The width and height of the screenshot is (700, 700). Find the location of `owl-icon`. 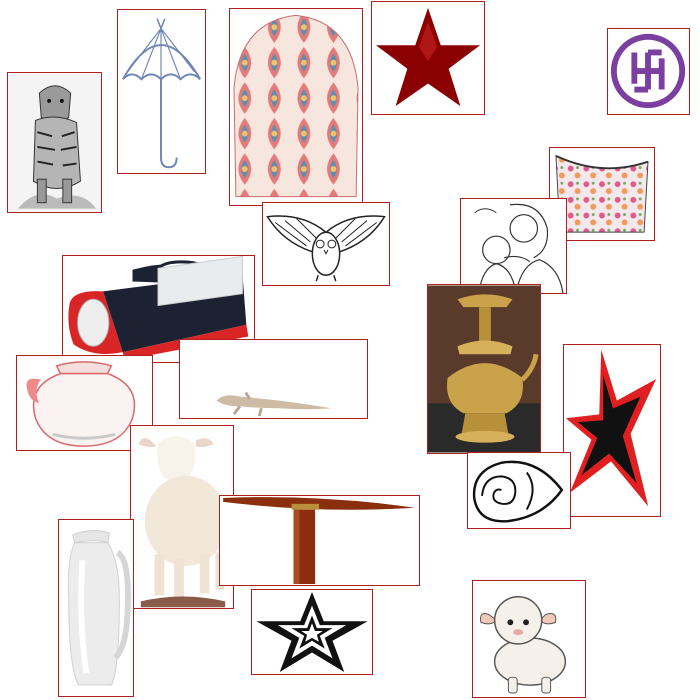

owl-icon is located at coordinates (326, 248).